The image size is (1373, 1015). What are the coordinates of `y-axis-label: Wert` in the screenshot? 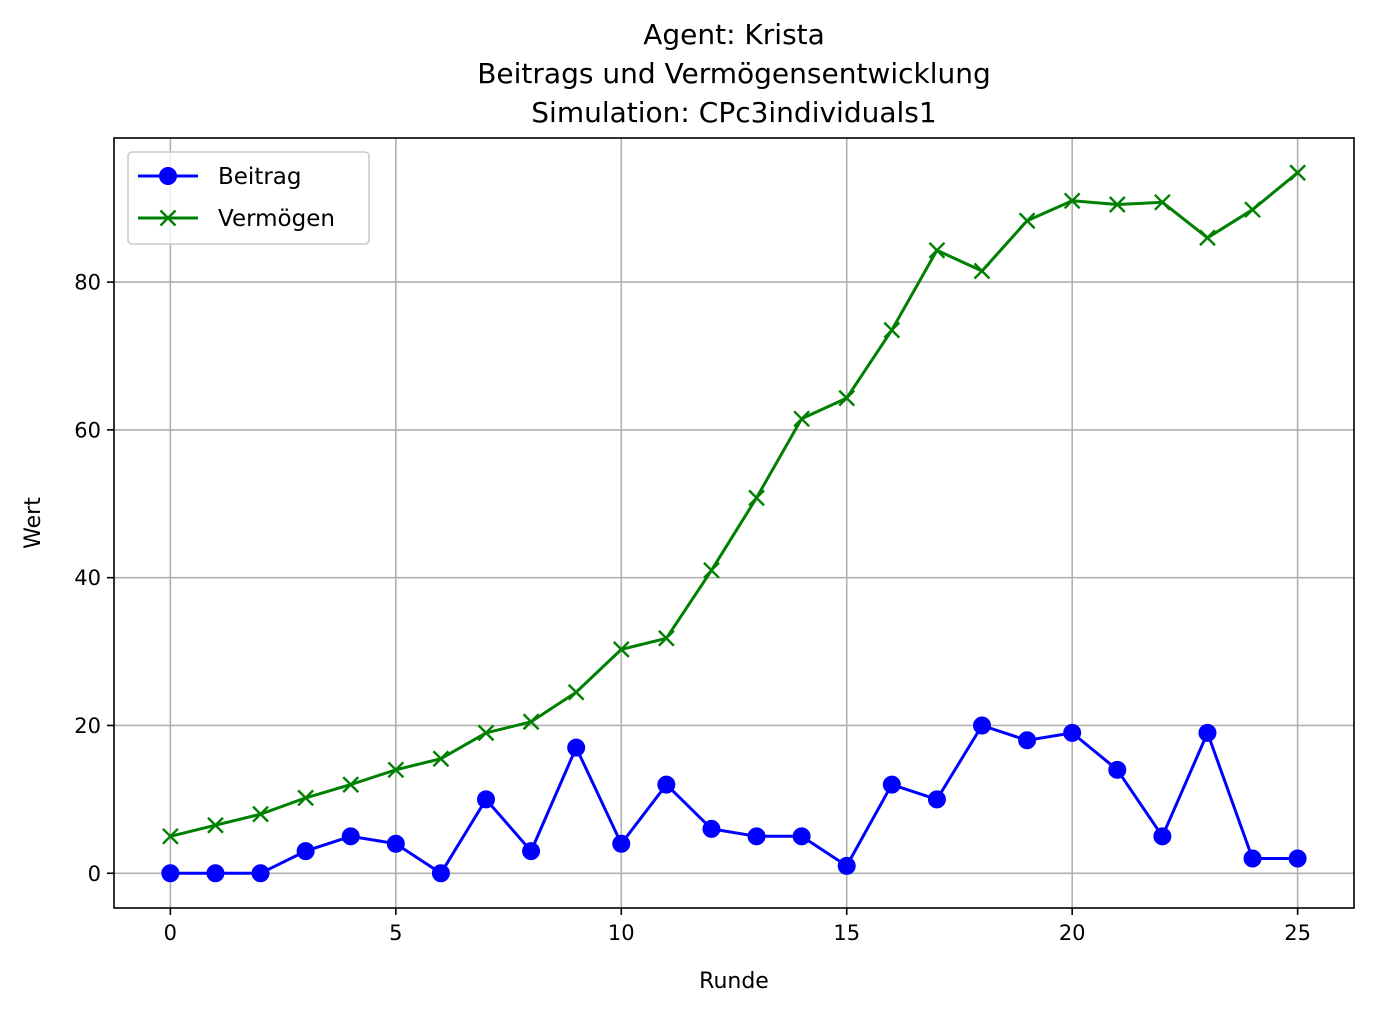 It's located at (33, 523).